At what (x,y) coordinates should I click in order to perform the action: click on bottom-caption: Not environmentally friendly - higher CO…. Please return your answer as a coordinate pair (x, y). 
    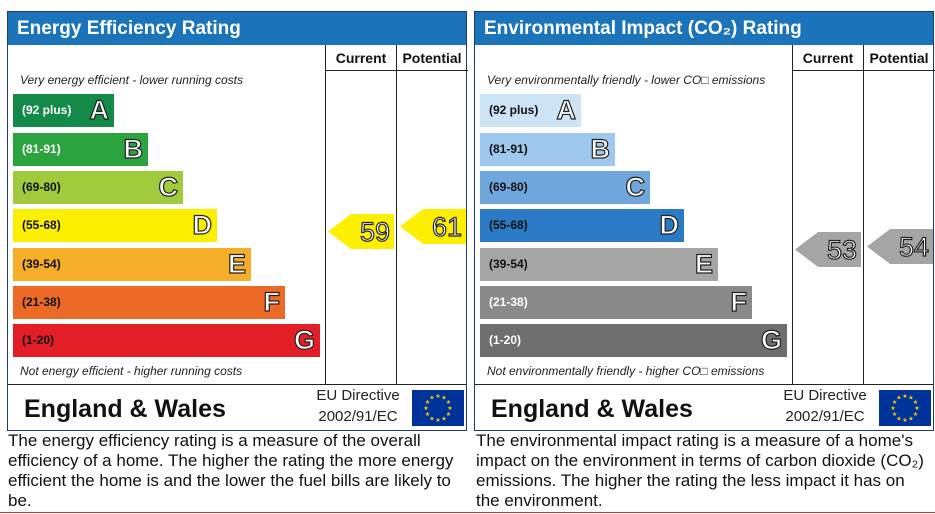
    Looking at the image, I should click on (626, 371).